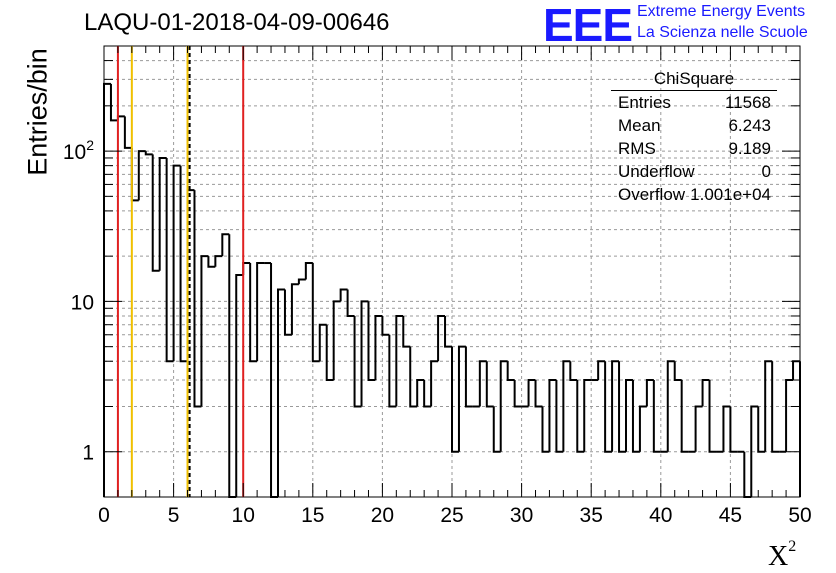  Describe the element at coordinates (37, 112) in the screenshot. I see `y-axis-label: Entries/bin` at that location.